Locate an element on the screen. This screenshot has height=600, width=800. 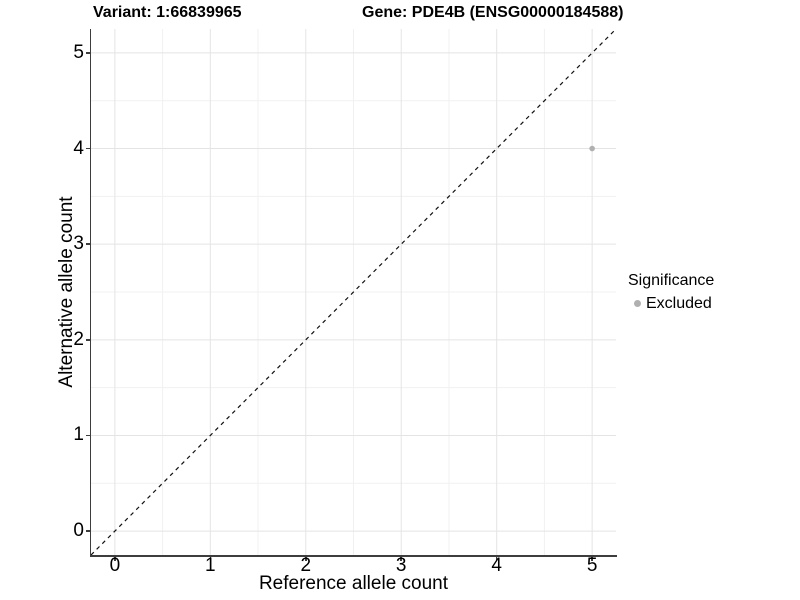
y-tick-label: 2 is located at coordinates (78, 339).